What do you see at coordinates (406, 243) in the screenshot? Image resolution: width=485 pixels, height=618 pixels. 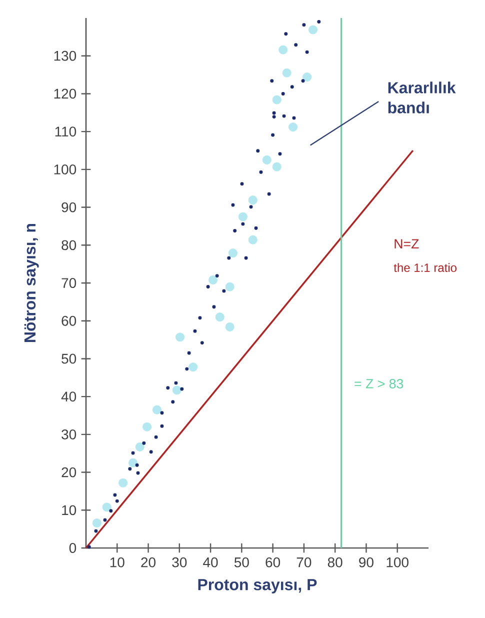 I see `text: N=Z` at bounding box center [406, 243].